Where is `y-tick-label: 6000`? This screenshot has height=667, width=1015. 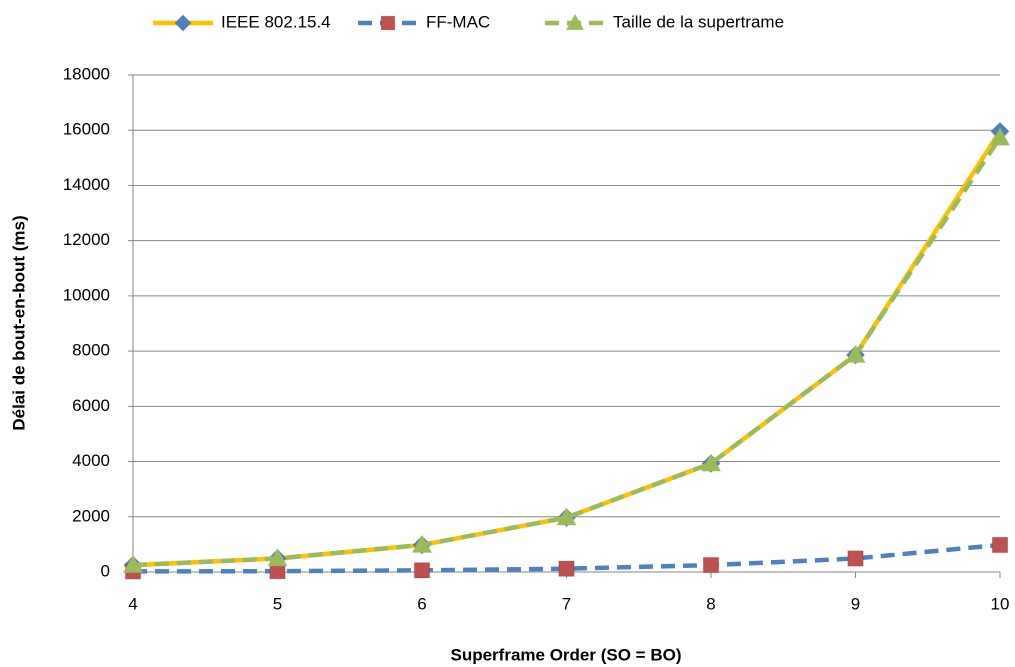
y-tick-label: 6000 is located at coordinates (91, 405).